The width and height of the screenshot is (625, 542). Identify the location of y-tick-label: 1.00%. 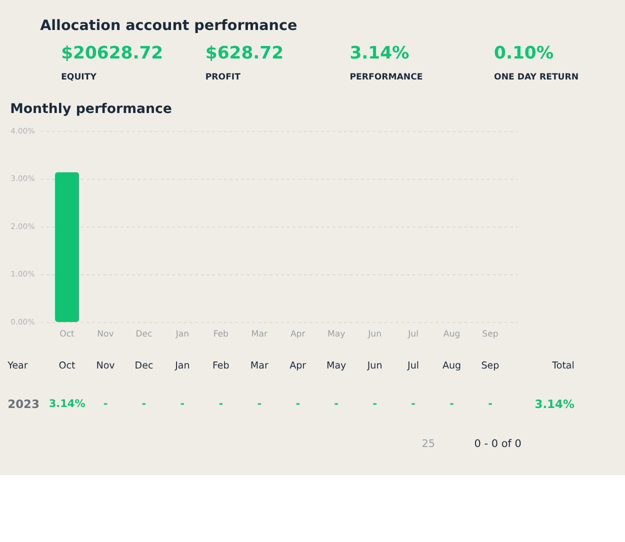
(22, 274).